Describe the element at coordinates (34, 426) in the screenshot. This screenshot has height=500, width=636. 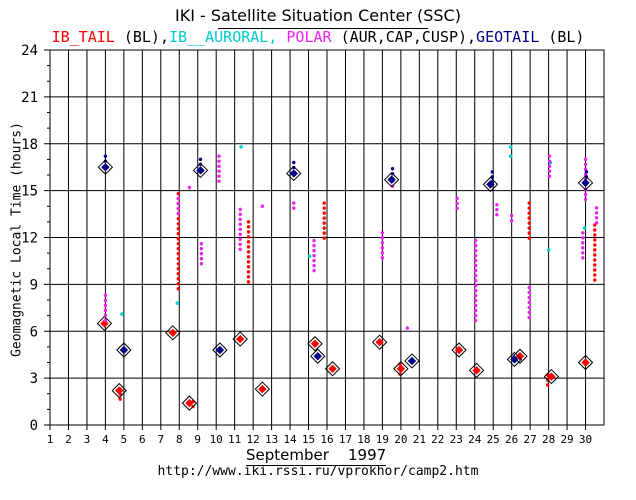
I see `y-tick-label: 0` at that location.